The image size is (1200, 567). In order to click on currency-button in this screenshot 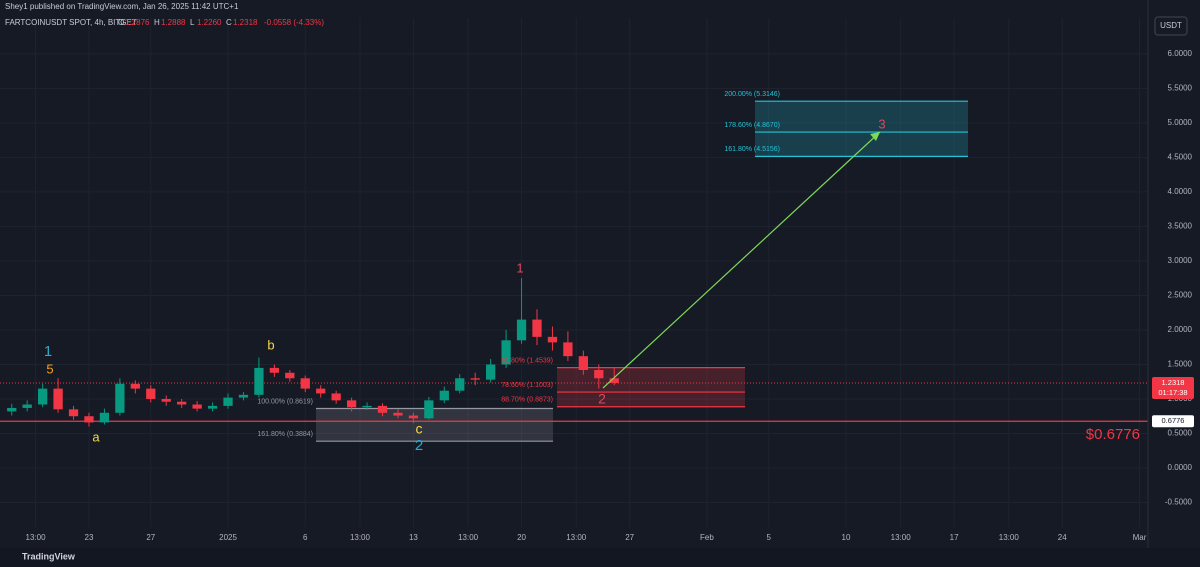, I will do `click(1171, 26)`.